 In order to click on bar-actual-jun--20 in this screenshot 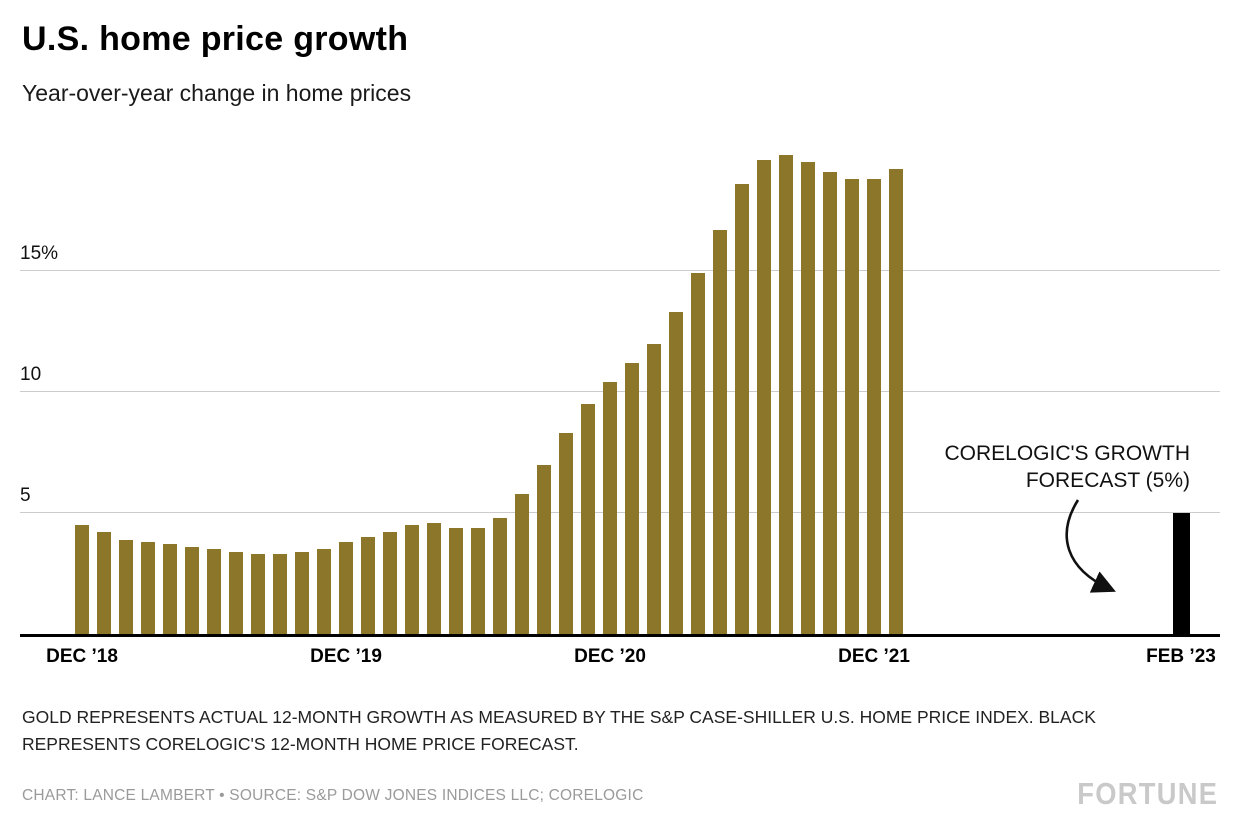, I will do `click(478, 580)`.